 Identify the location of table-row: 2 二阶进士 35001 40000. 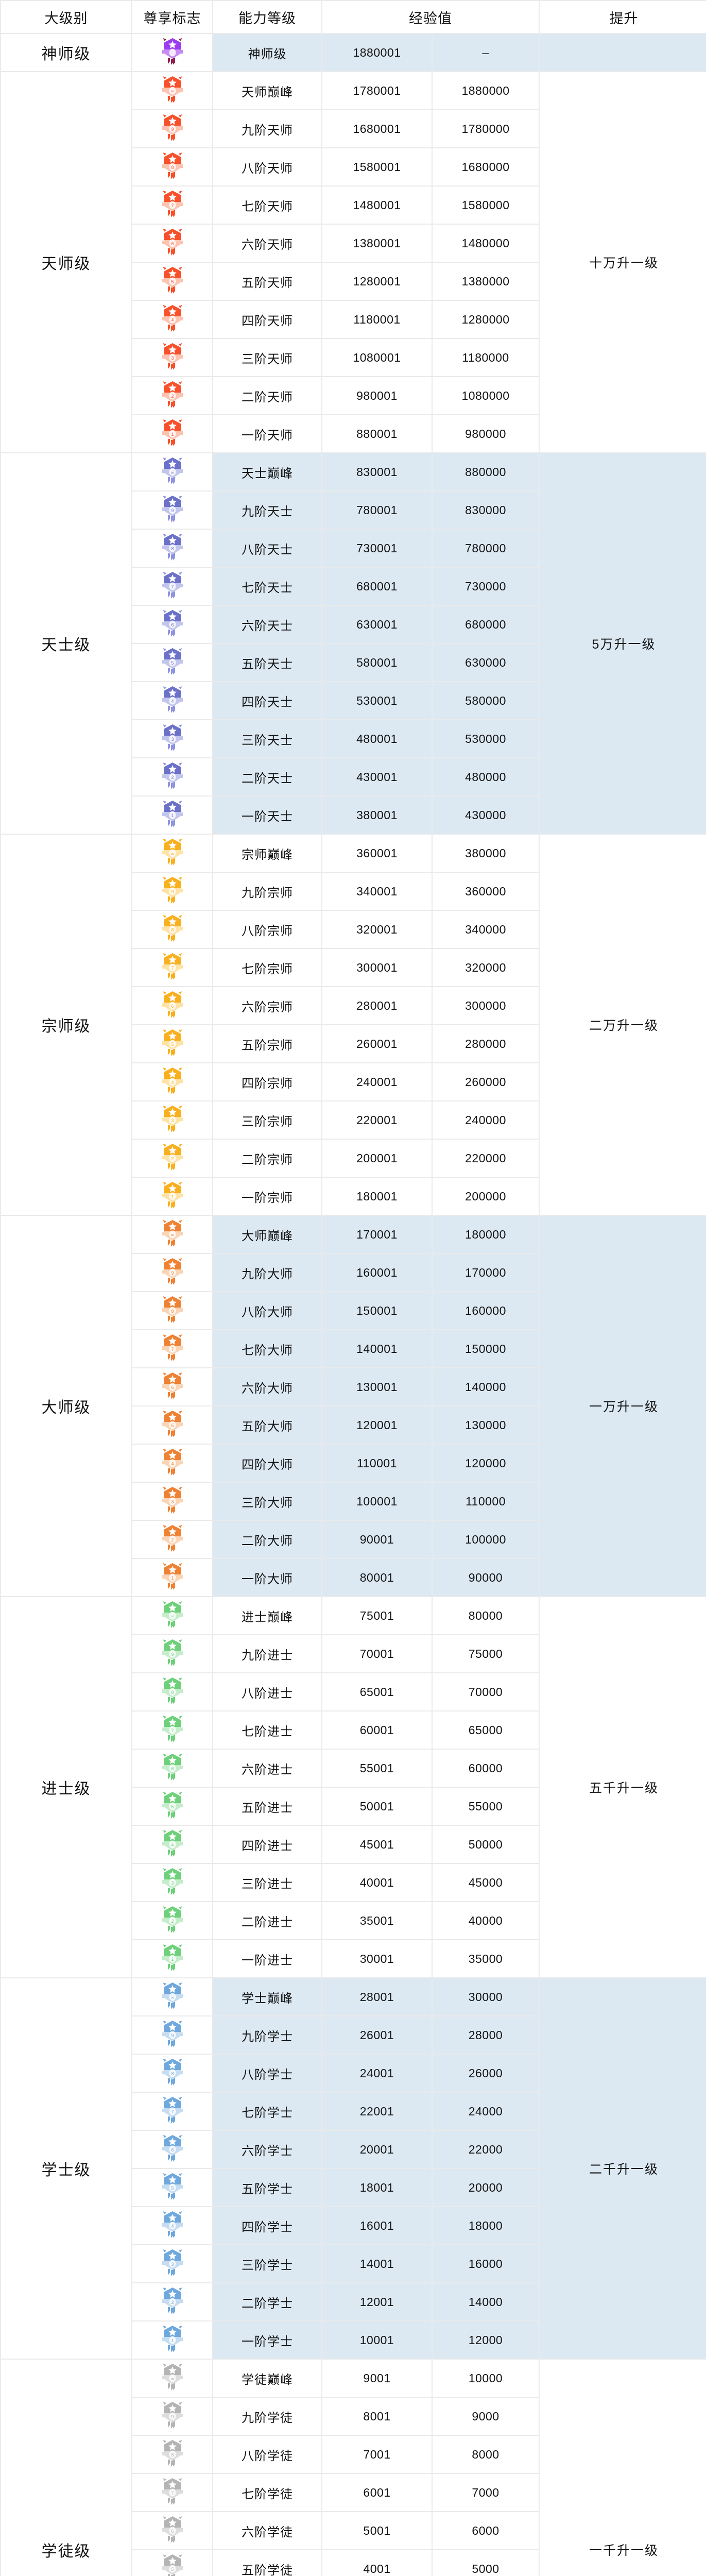
(353, 1920).